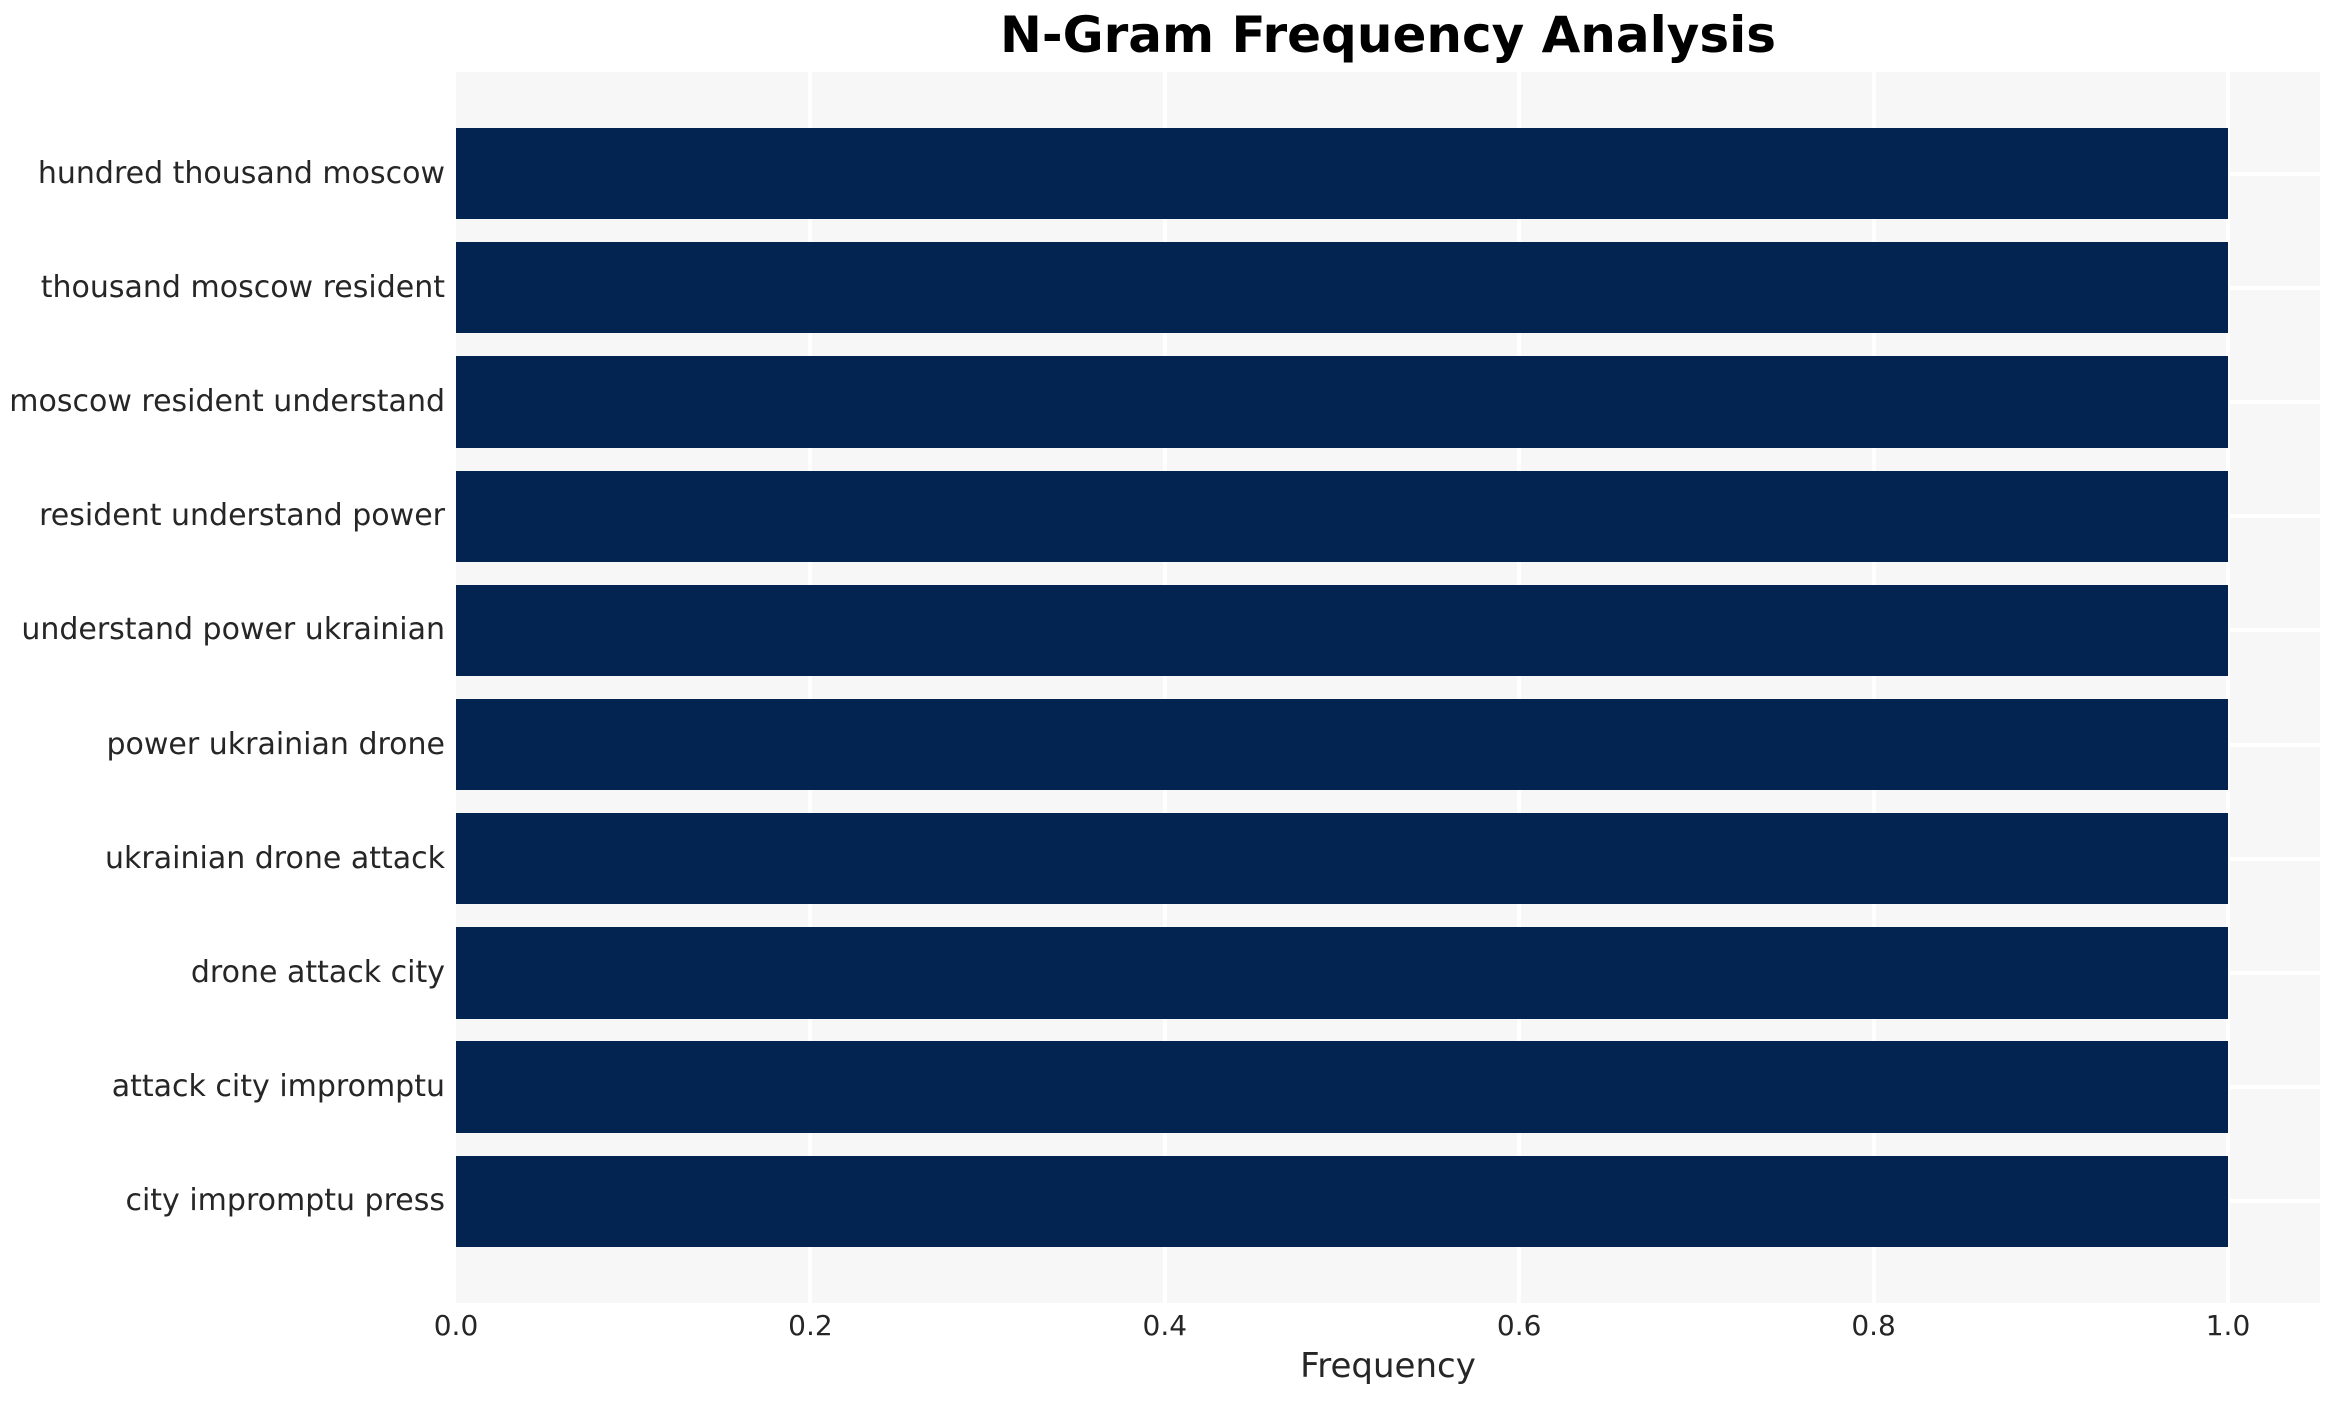 The height and width of the screenshot is (1402, 2335). I want to click on y-tick-label: attack city impromptu, so click(278, 1087).